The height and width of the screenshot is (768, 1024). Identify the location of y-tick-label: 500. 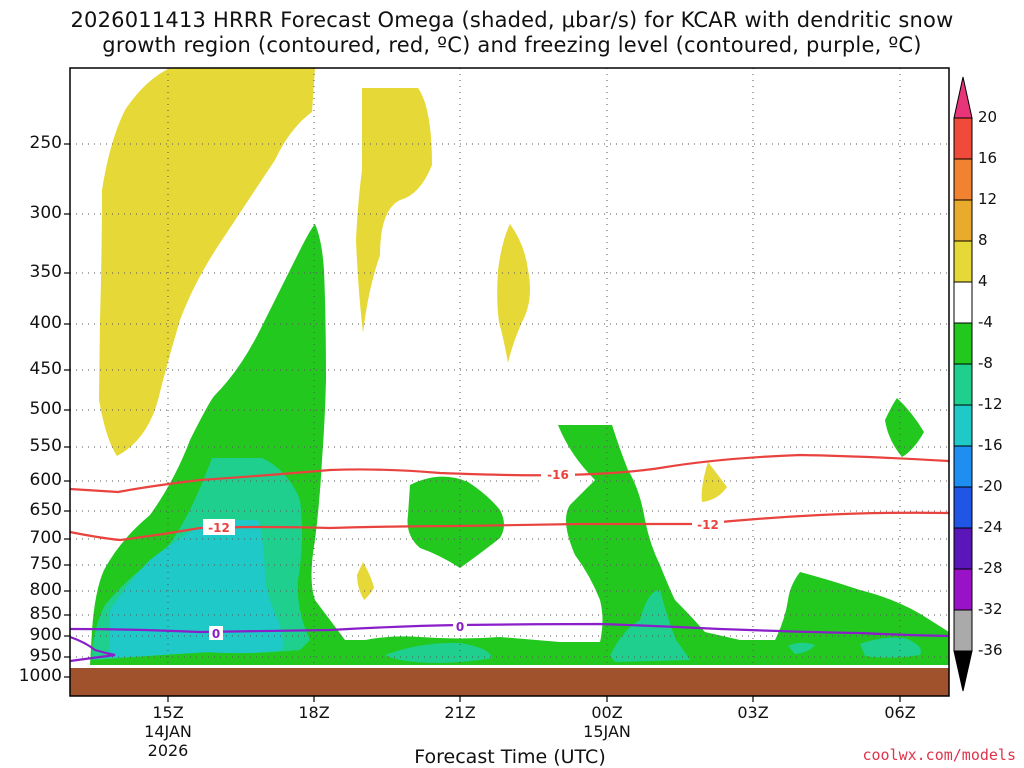
(45, 409).